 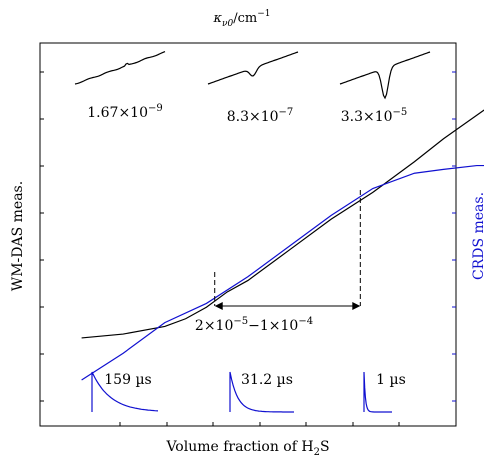 What do you see at coordinates (18, 236) in the screenshot?
I see `y-axis-label-left: WM-DAS meas.` at bounding box center [18, 236].